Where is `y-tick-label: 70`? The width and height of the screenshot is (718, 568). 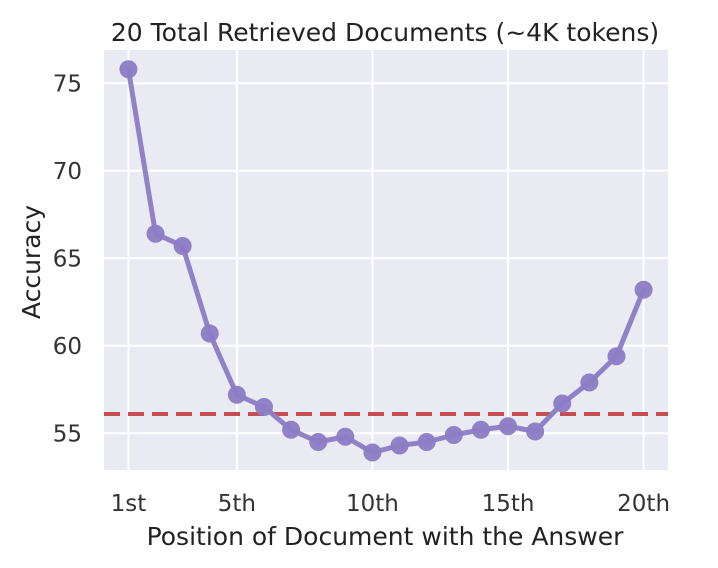
y-tick-label: 70 is located at coordinates (67, 172).